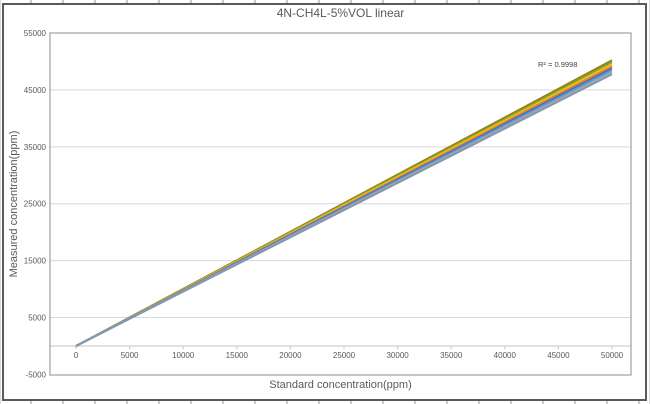  Describe the element at coordinates (130, 355) in the screenshot. I see `x-tick-label: 5000` at that location.